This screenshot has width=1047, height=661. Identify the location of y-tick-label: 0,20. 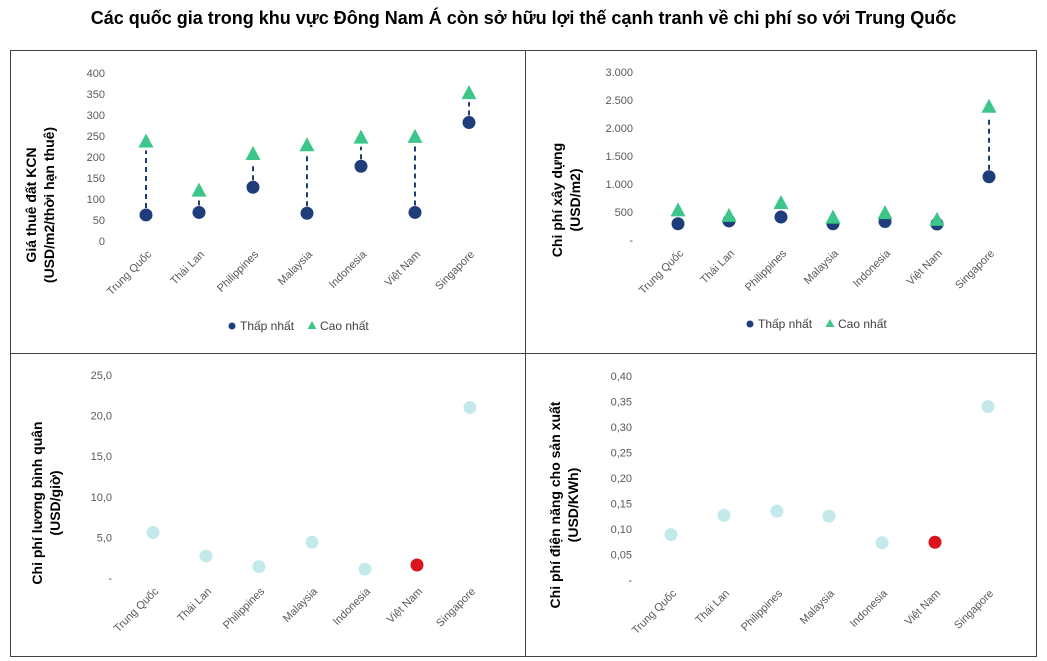
(621, 479).